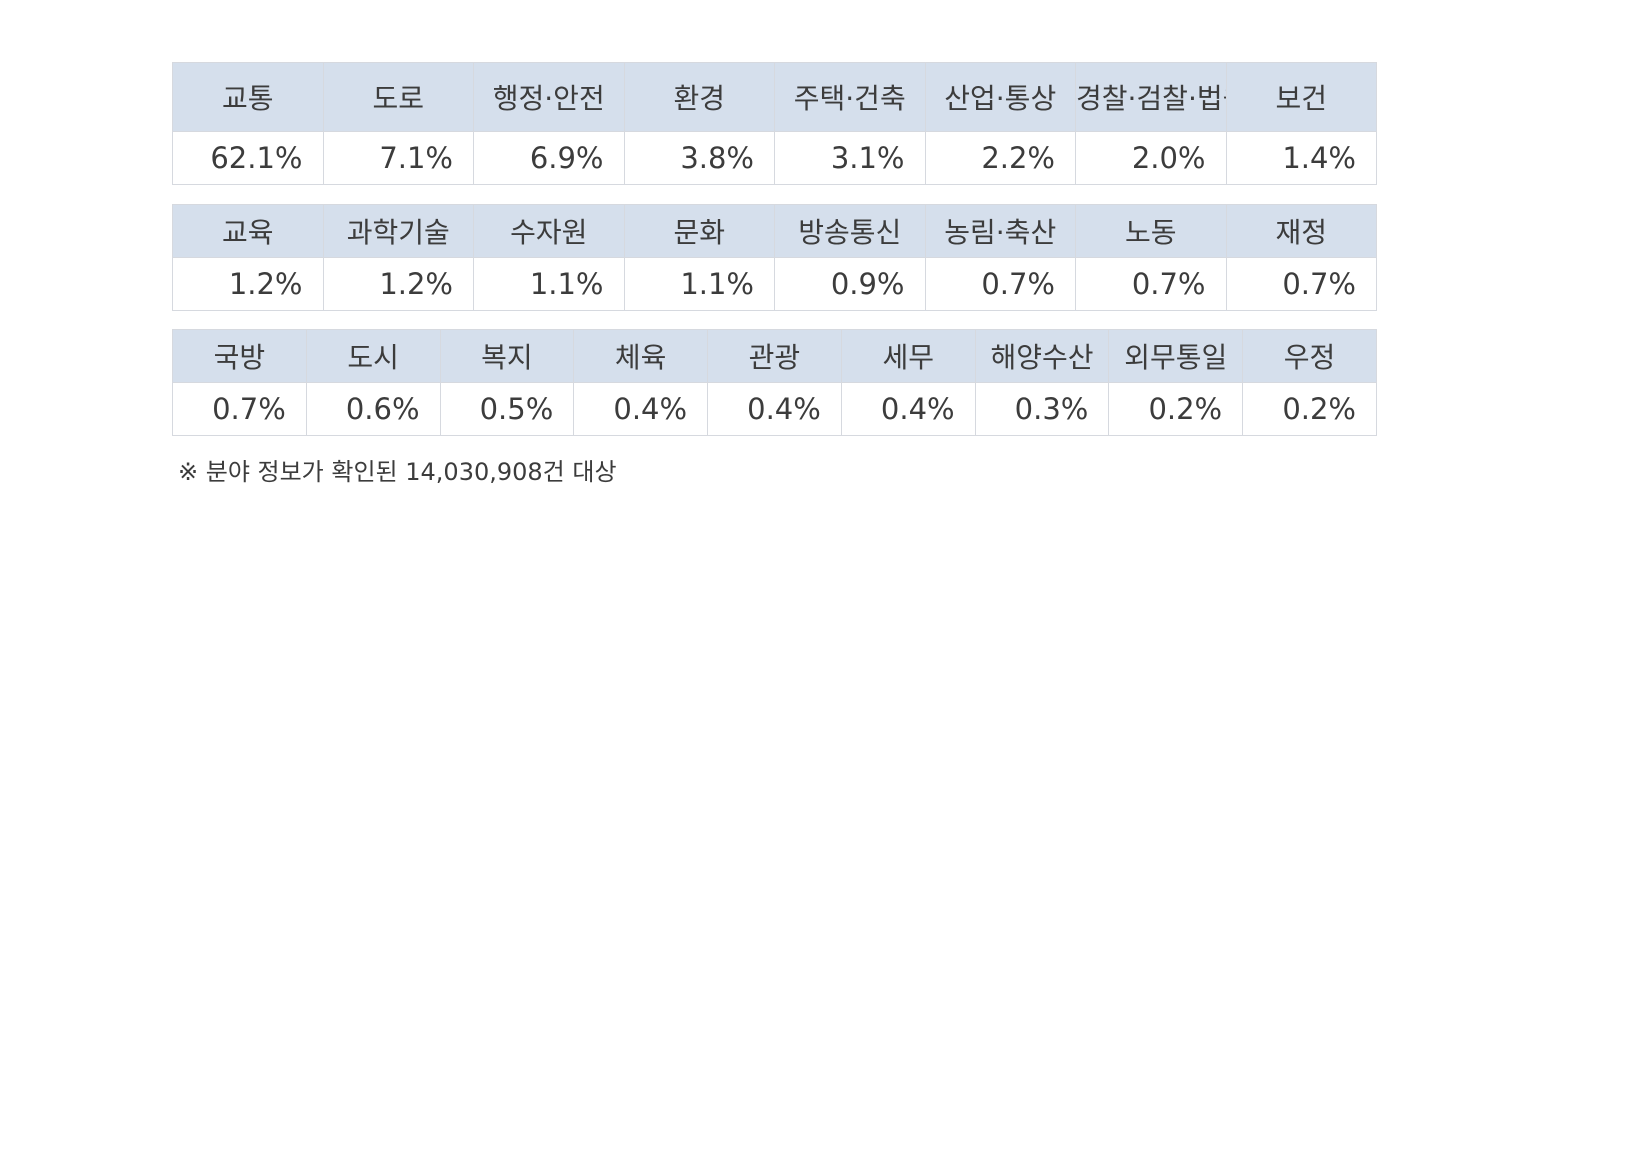  I want to click on category-header: 우정, so click(1309, 356).